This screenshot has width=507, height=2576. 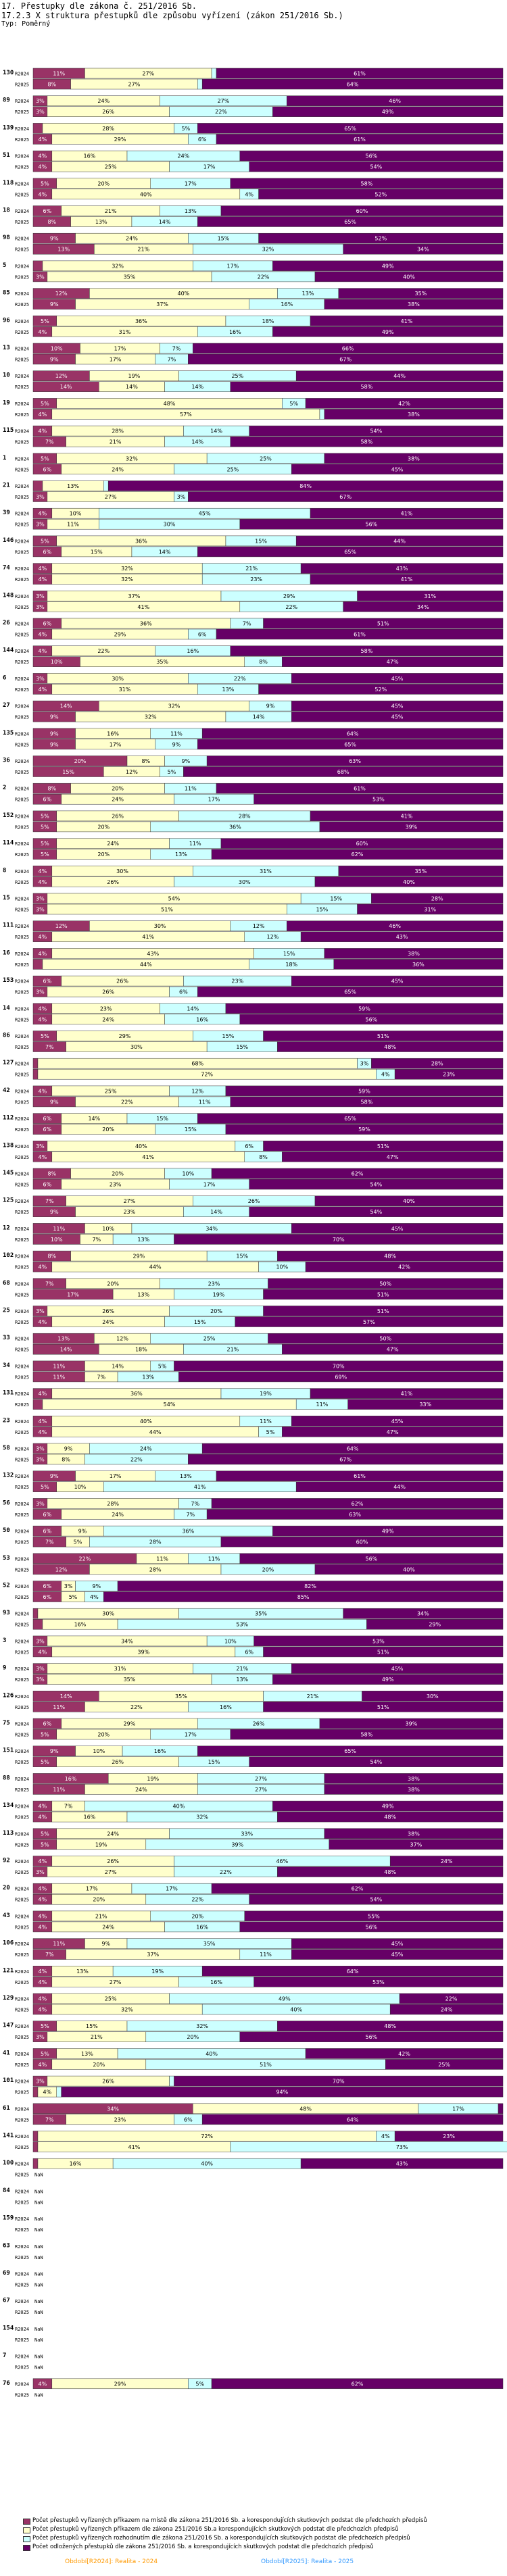 I want to click on bar-value-label: 39%, so click(x=143, y=1652).